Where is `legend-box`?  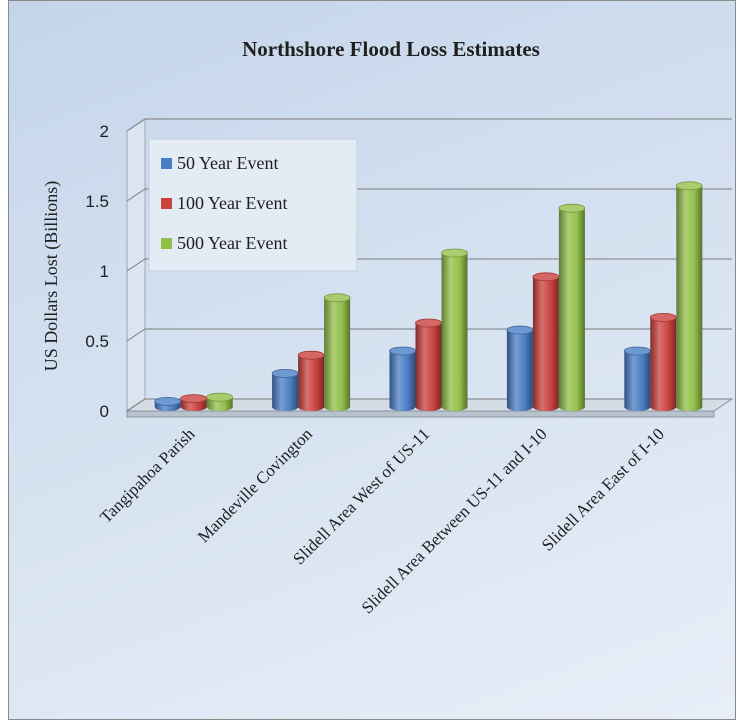
legend-box is located at coordinates (253, 205).